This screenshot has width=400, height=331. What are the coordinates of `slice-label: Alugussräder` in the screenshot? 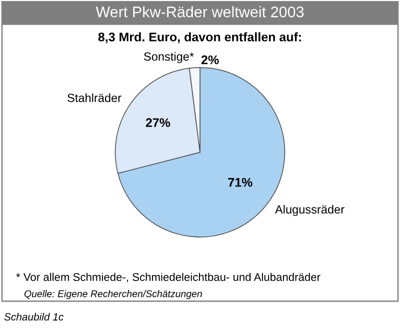 It's located at (309, 210).